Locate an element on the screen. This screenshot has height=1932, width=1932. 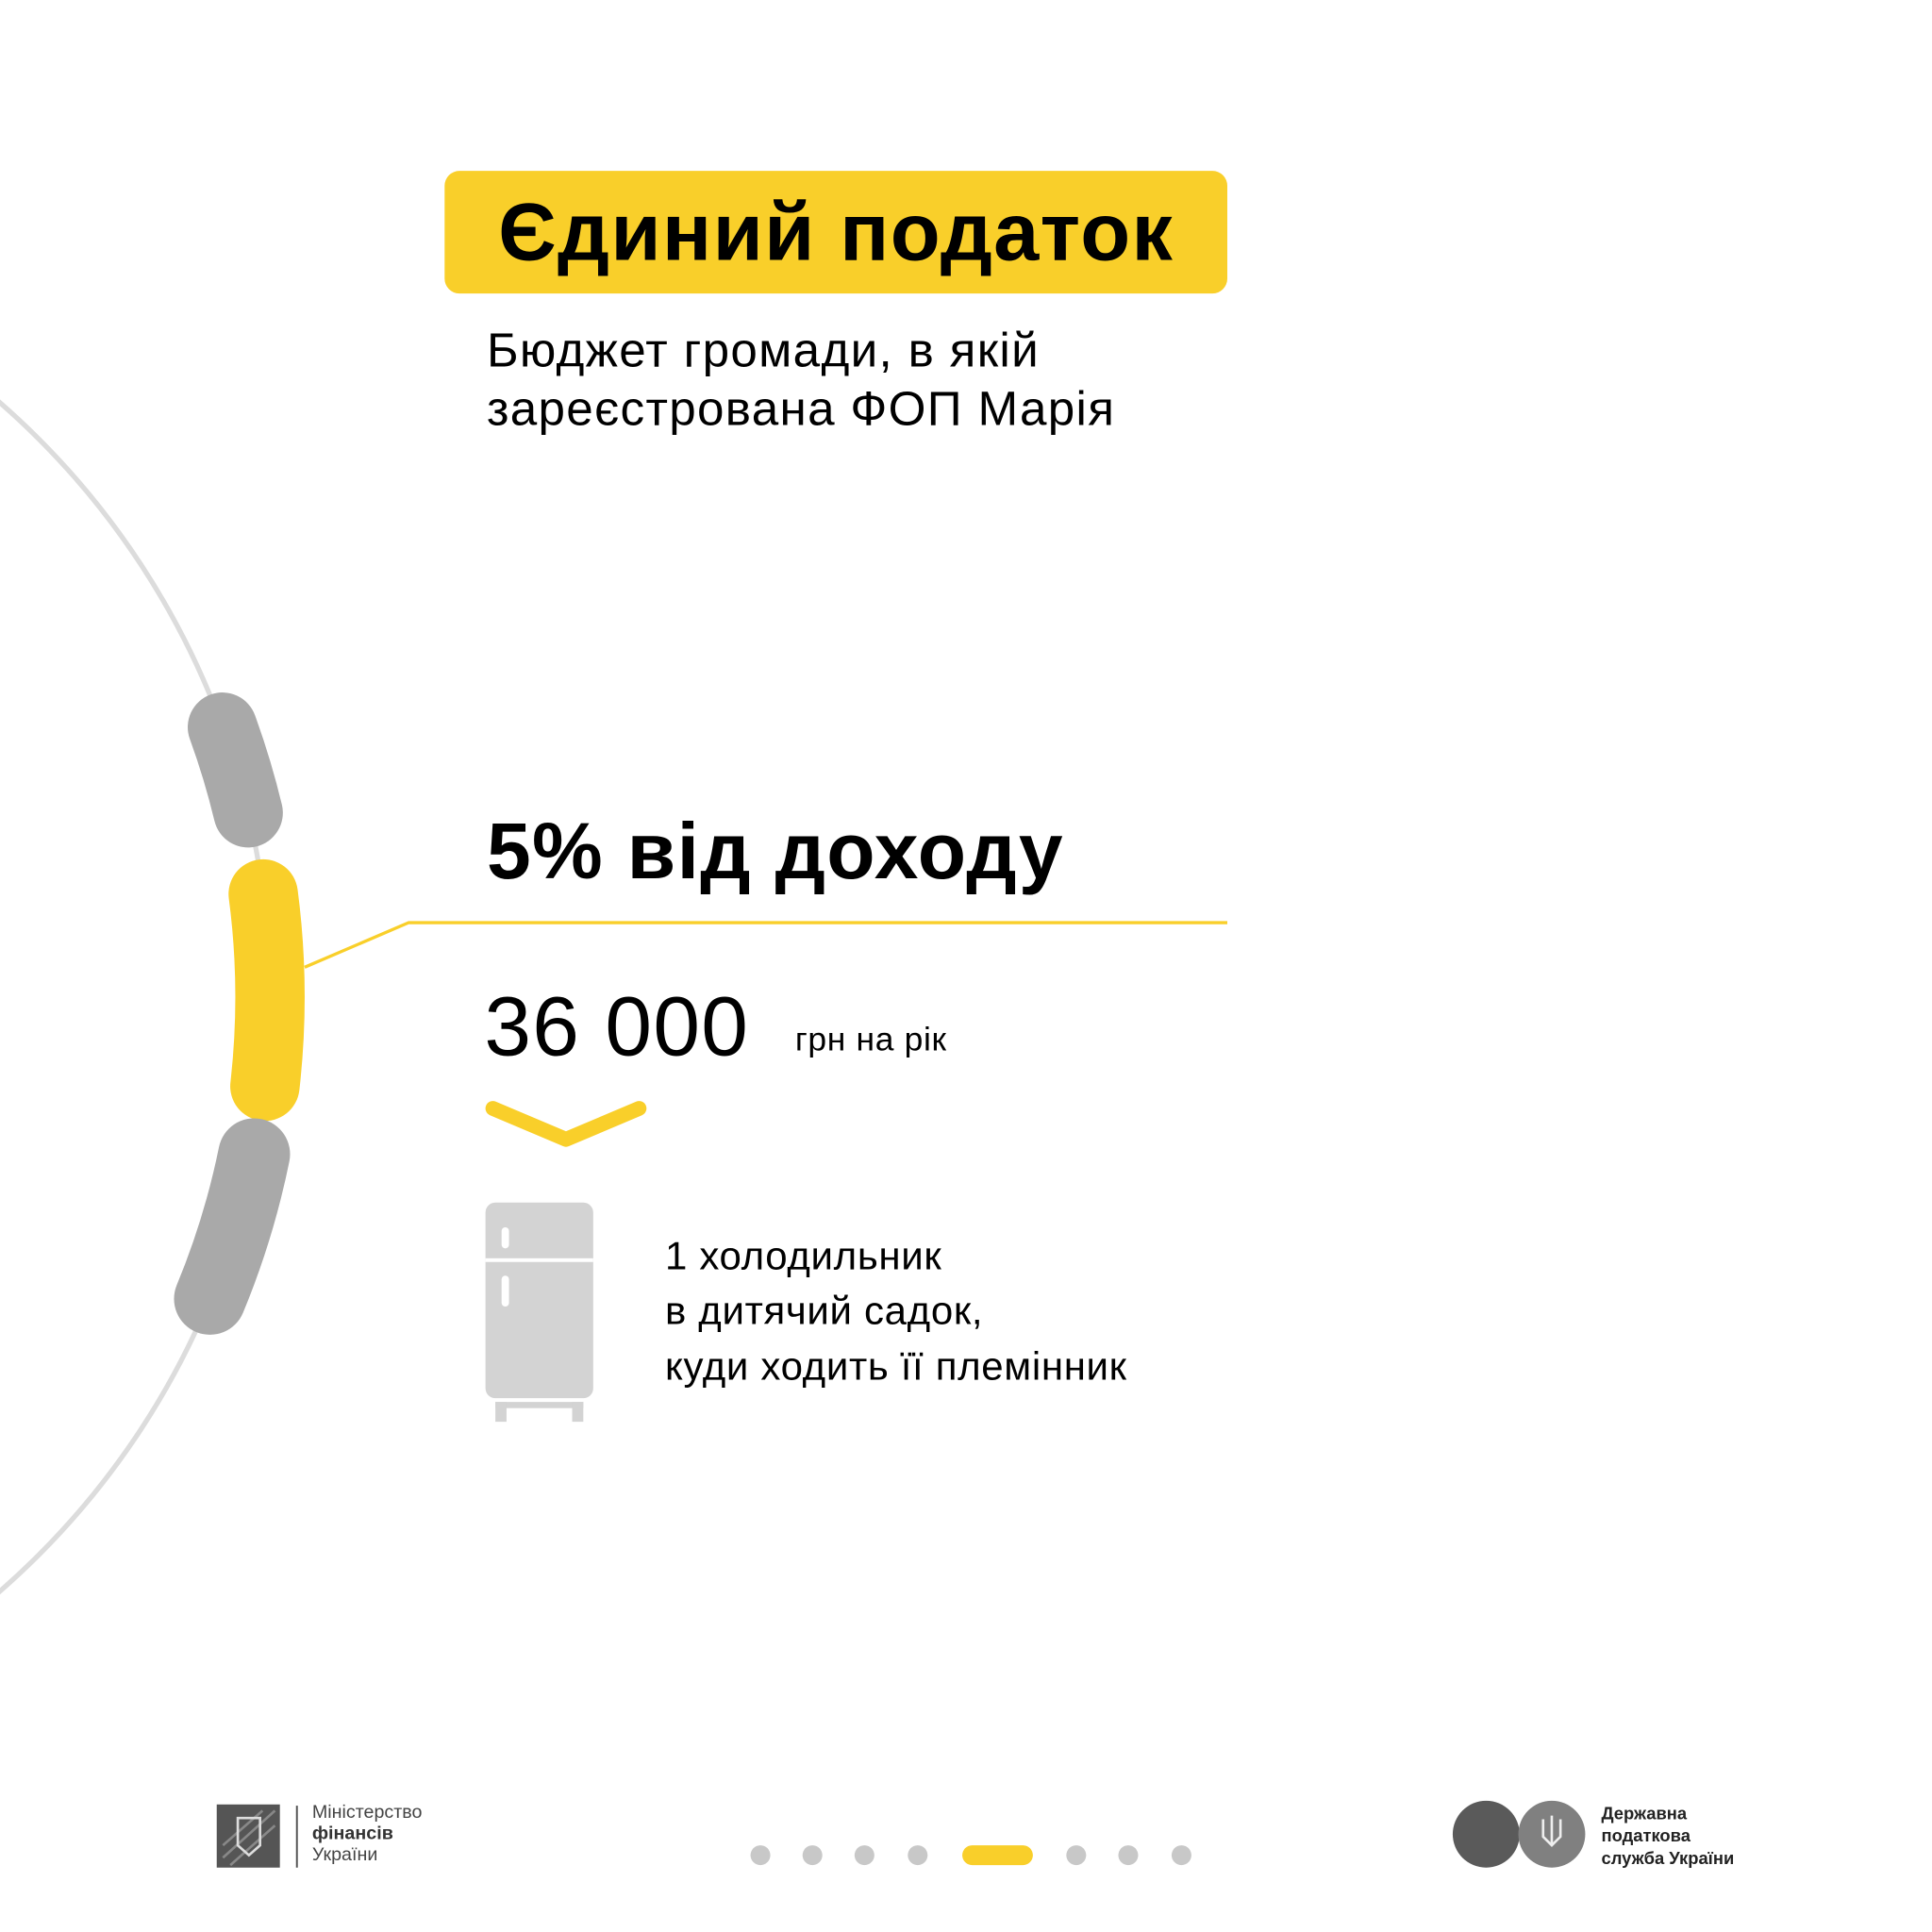
description-line-1: 1 холодильник is located at coordinates (803, 1255).